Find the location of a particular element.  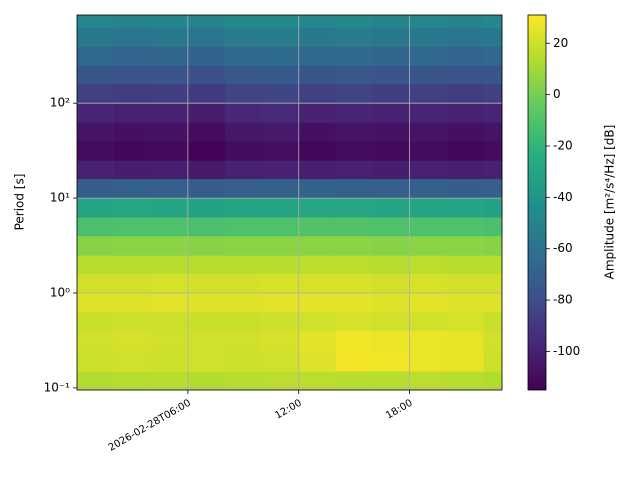

colorbar-tick-label: -20 is located at coordinates (563, 145).